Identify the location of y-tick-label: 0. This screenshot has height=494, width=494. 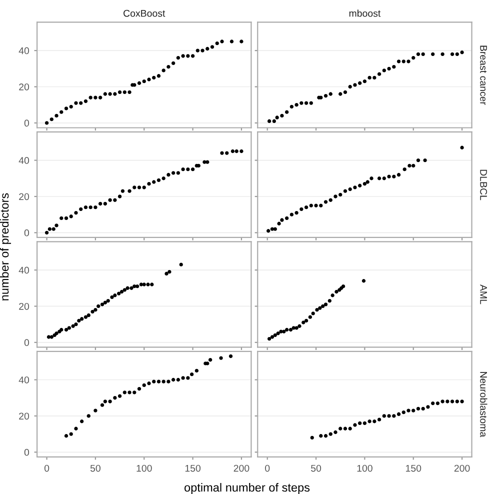
(27, 123).